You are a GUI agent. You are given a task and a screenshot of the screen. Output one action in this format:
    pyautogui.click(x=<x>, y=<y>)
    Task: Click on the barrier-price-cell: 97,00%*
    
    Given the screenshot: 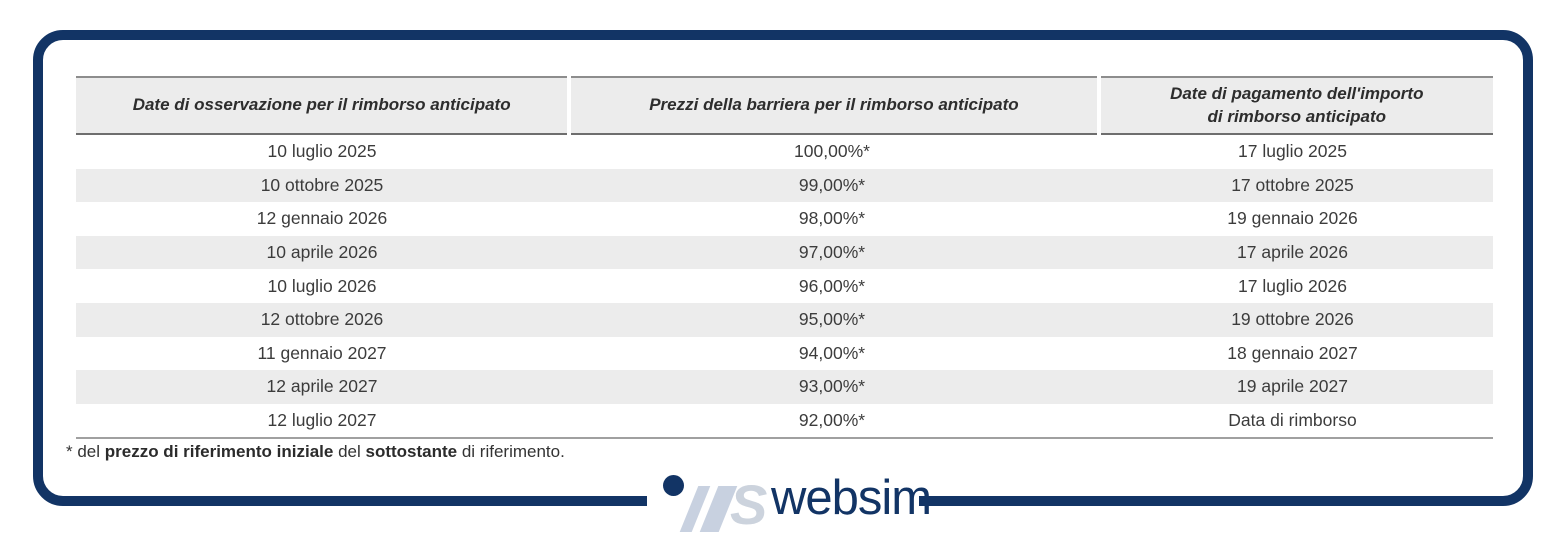 What is the action you would take?
    pyautogui.click(x=832, y=252)
    